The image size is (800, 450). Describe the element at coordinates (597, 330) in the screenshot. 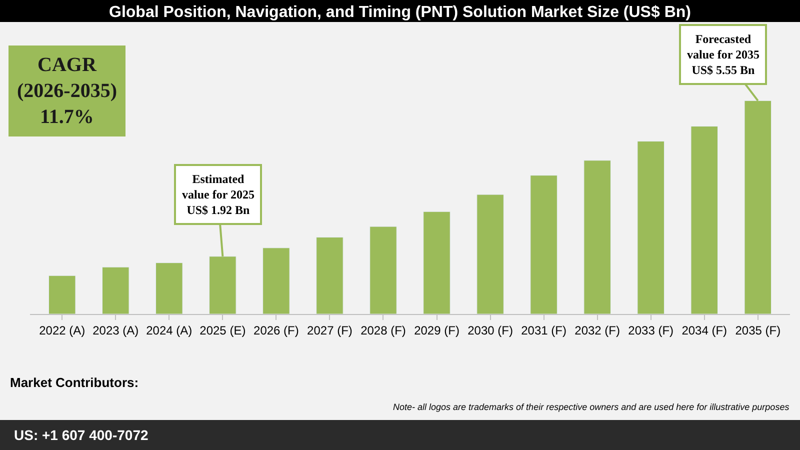

I see `x-tick-label: 2032 (F)` at that location.